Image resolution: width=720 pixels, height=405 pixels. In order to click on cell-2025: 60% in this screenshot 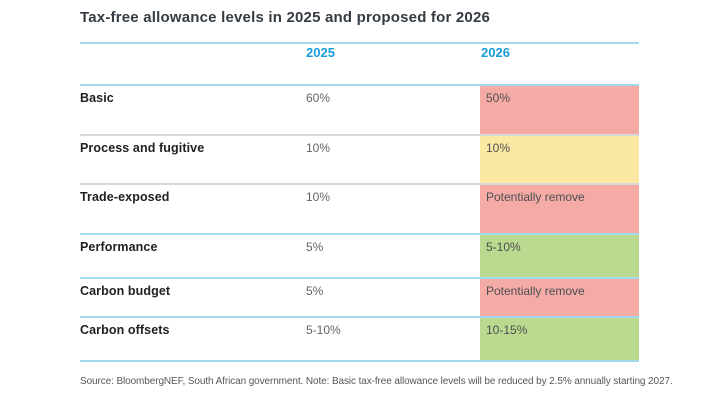, I will do `click(318, 98)`.